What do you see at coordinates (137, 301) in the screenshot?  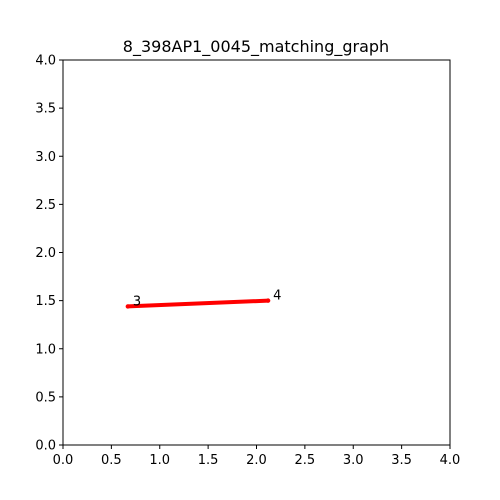 I see `node-label-3: 3` at bounding box center [137, 301].